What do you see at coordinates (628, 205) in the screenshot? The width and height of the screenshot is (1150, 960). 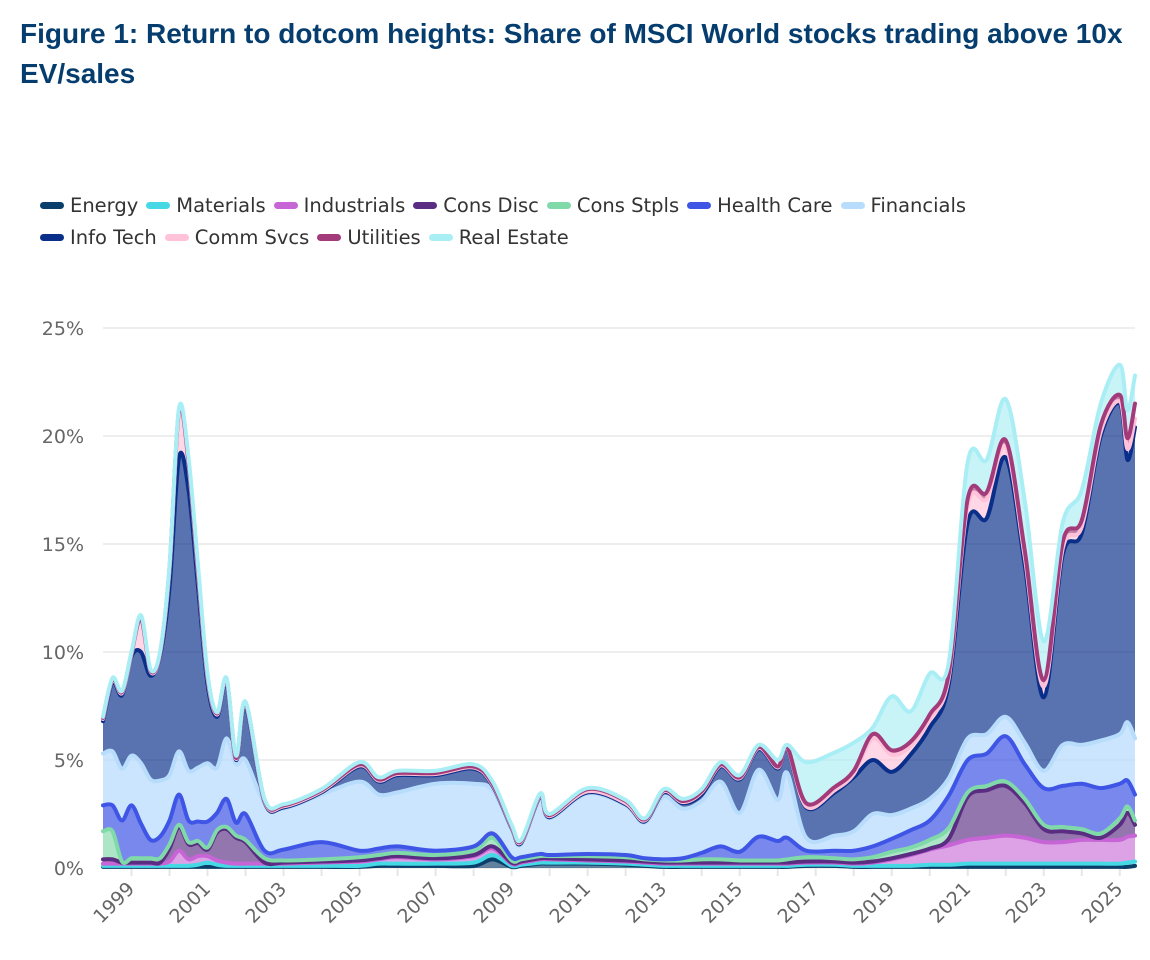 I see `legend-label: Cons Stpls` at bounding box center [628, 205].